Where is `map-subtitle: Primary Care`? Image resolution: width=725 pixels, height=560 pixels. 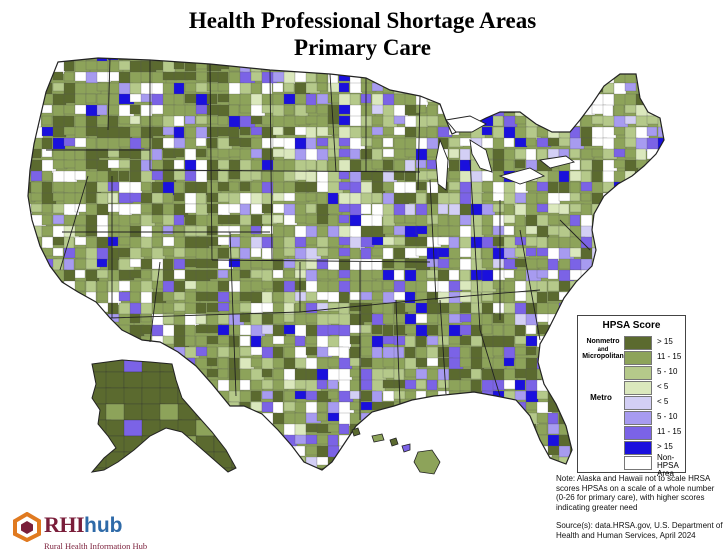
map-subtitle: Primary Care is located at coordinates (362, 47).